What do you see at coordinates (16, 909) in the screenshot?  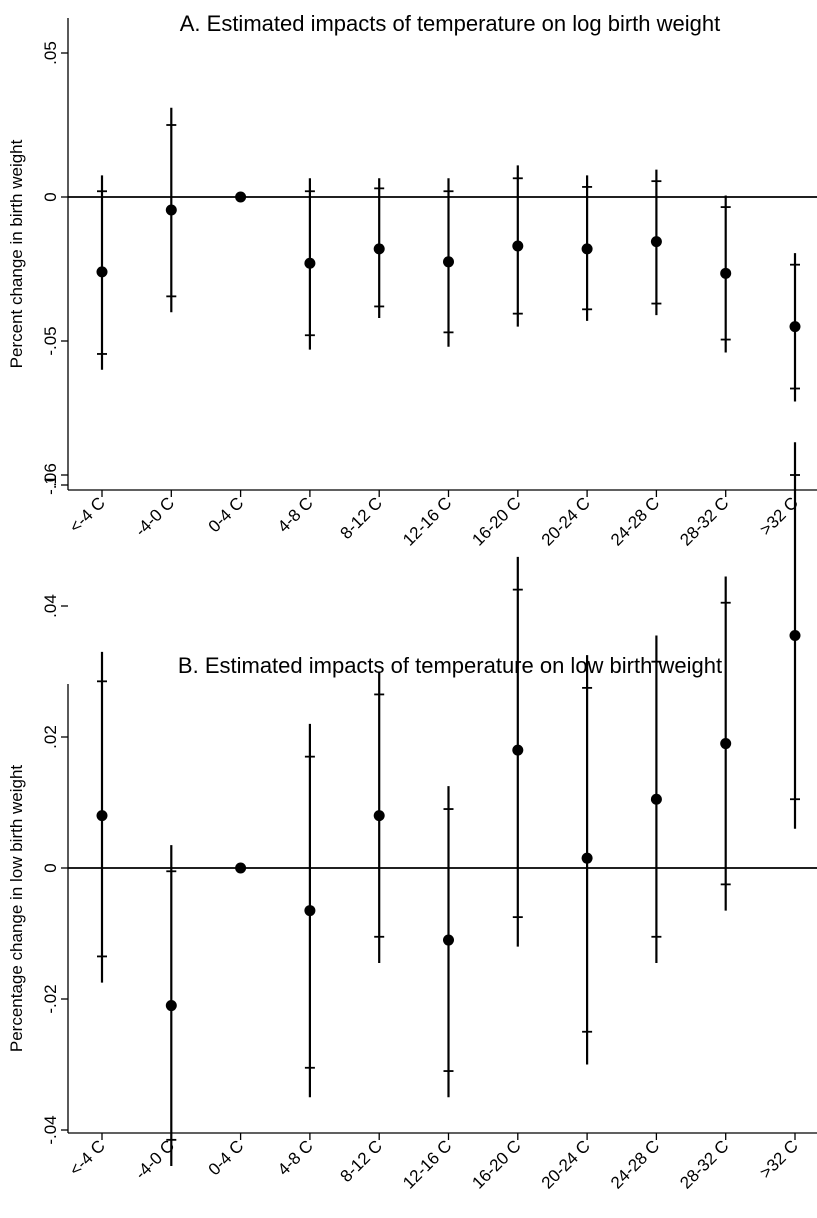 I see `y-axis-label: Percentage change in low birth weight` at bounding box center [16, 909].